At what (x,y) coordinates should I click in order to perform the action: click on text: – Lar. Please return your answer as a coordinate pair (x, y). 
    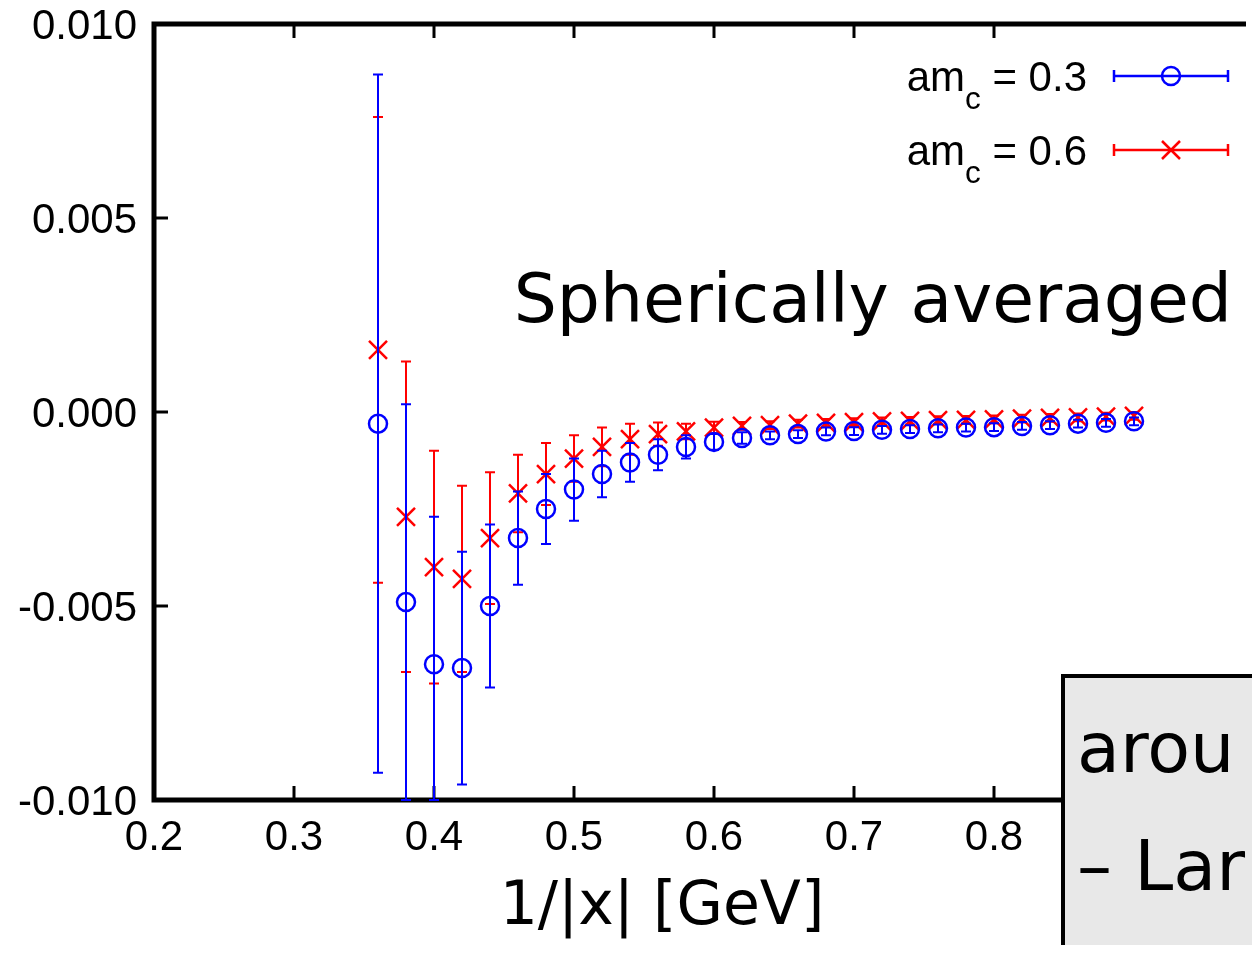
    Looking at the image, I should click on (1161, 866).